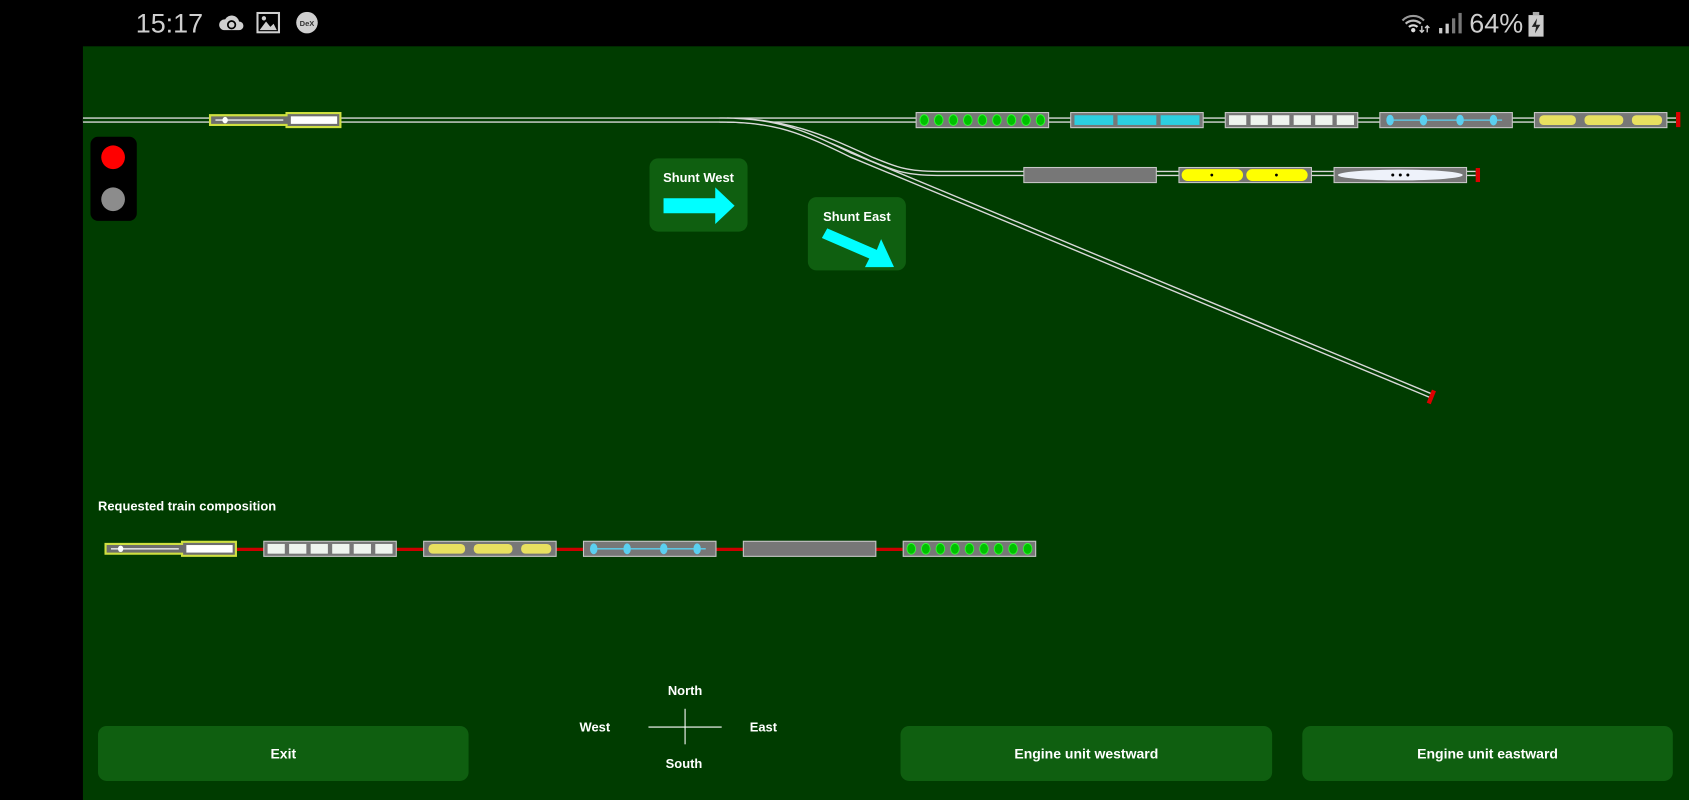 The width and height of the screenshot is (1689, 800). What do you see at coordinates (231, 23) in the screenshot?
I see `cloud-sync-icon` at bounding box center [231, 23].